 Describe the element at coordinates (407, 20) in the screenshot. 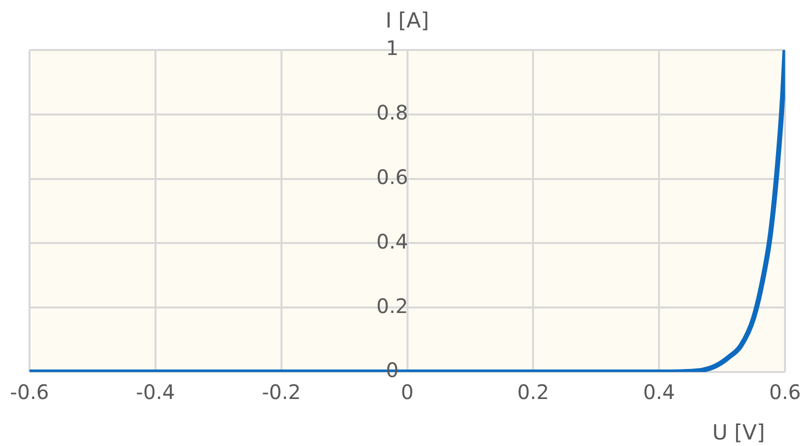

I see `y-axis-title: I [A]` at that location.